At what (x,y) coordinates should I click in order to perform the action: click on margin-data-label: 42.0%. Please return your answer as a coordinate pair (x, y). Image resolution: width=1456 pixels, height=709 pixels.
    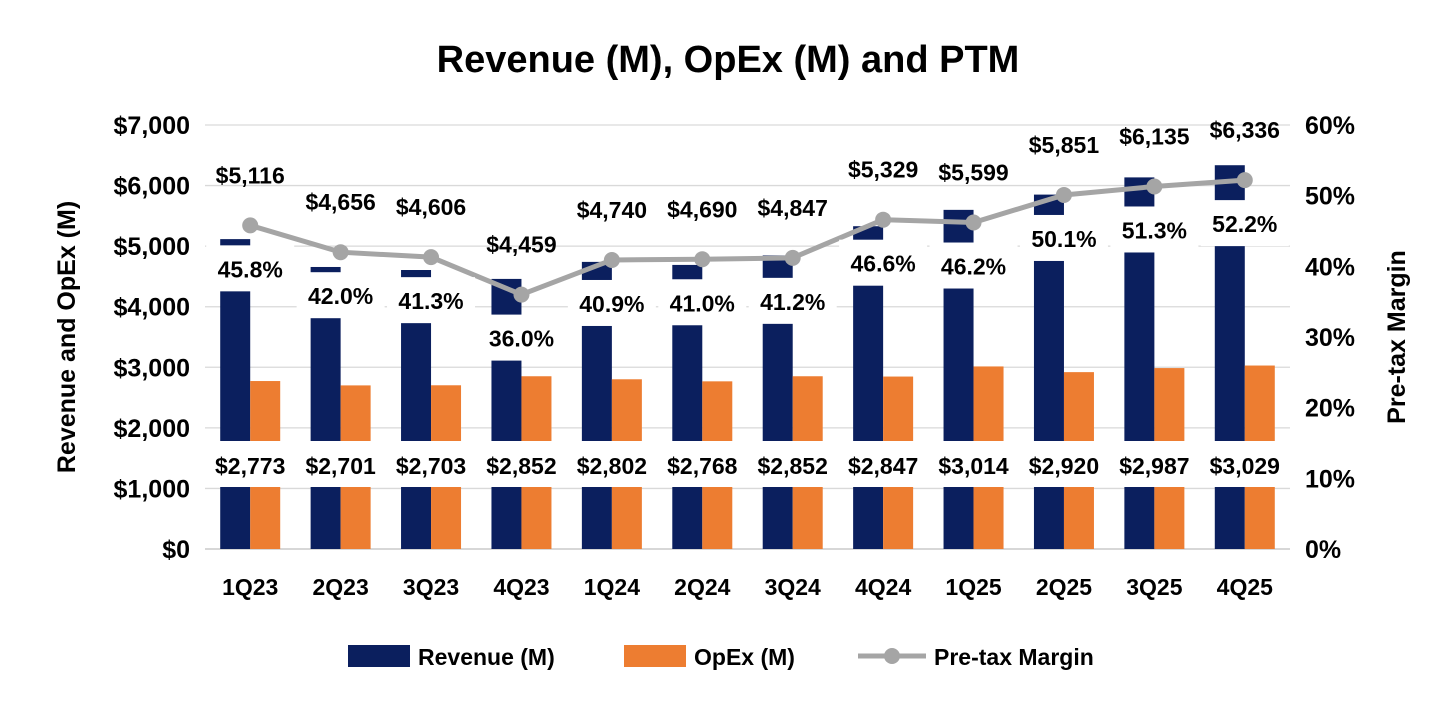
    Looking at the image, I should click on (340, 296).